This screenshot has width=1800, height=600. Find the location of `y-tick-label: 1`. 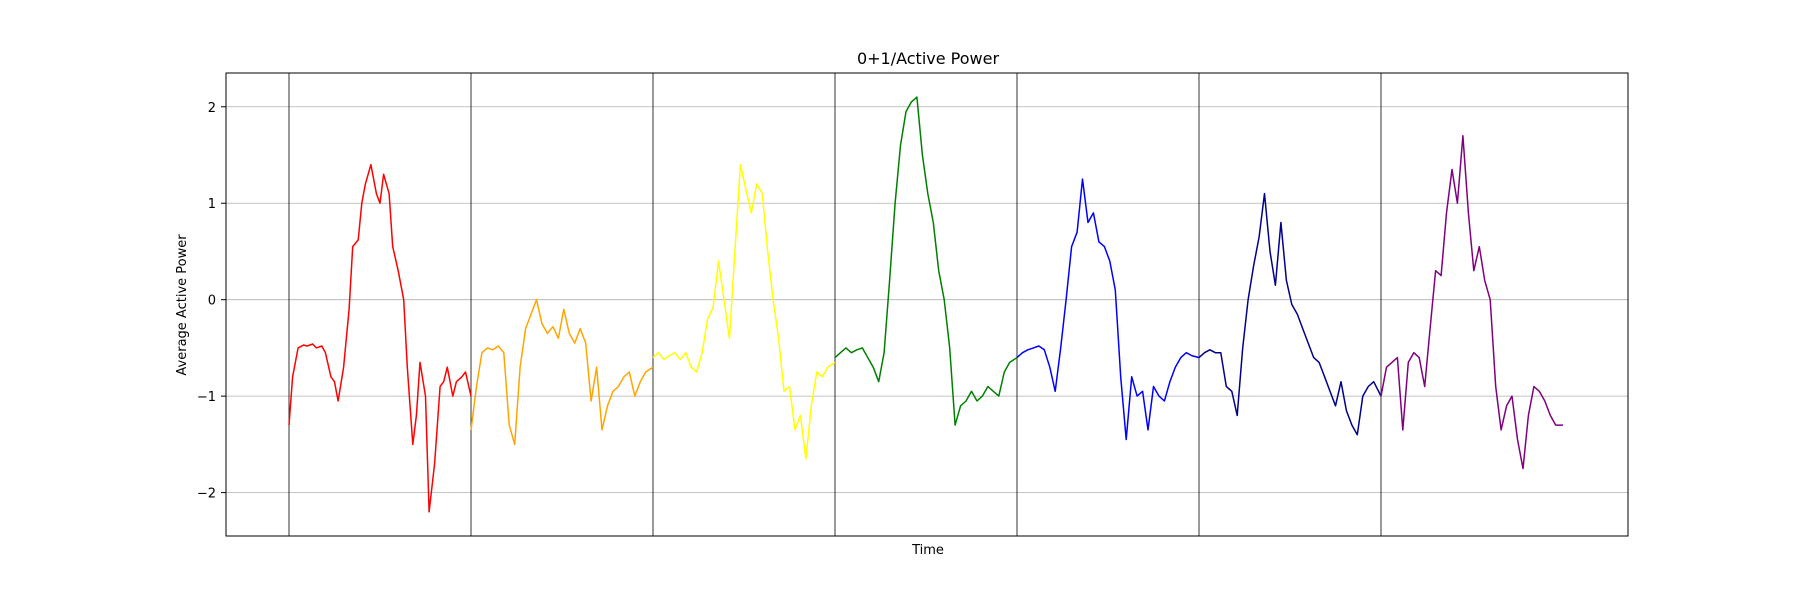

y-tick-label: 1 is located at coordinates (212, 204).